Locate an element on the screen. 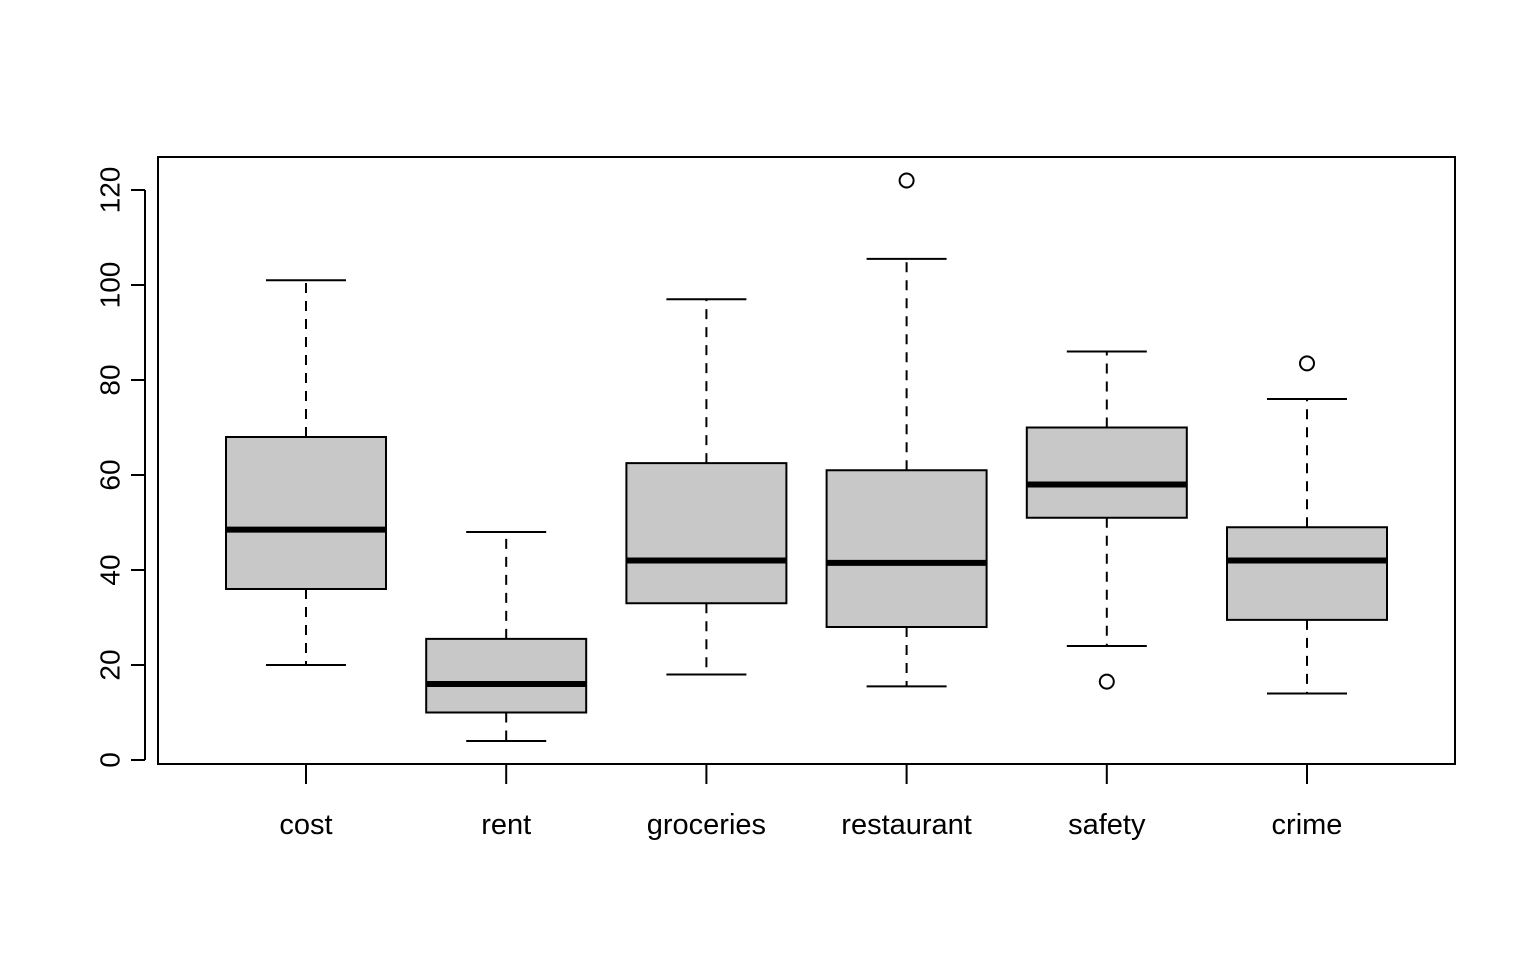 The width and height of the screenshot is (1536, 960). y-tick-label: 60 is located at coordinates (110, 474).